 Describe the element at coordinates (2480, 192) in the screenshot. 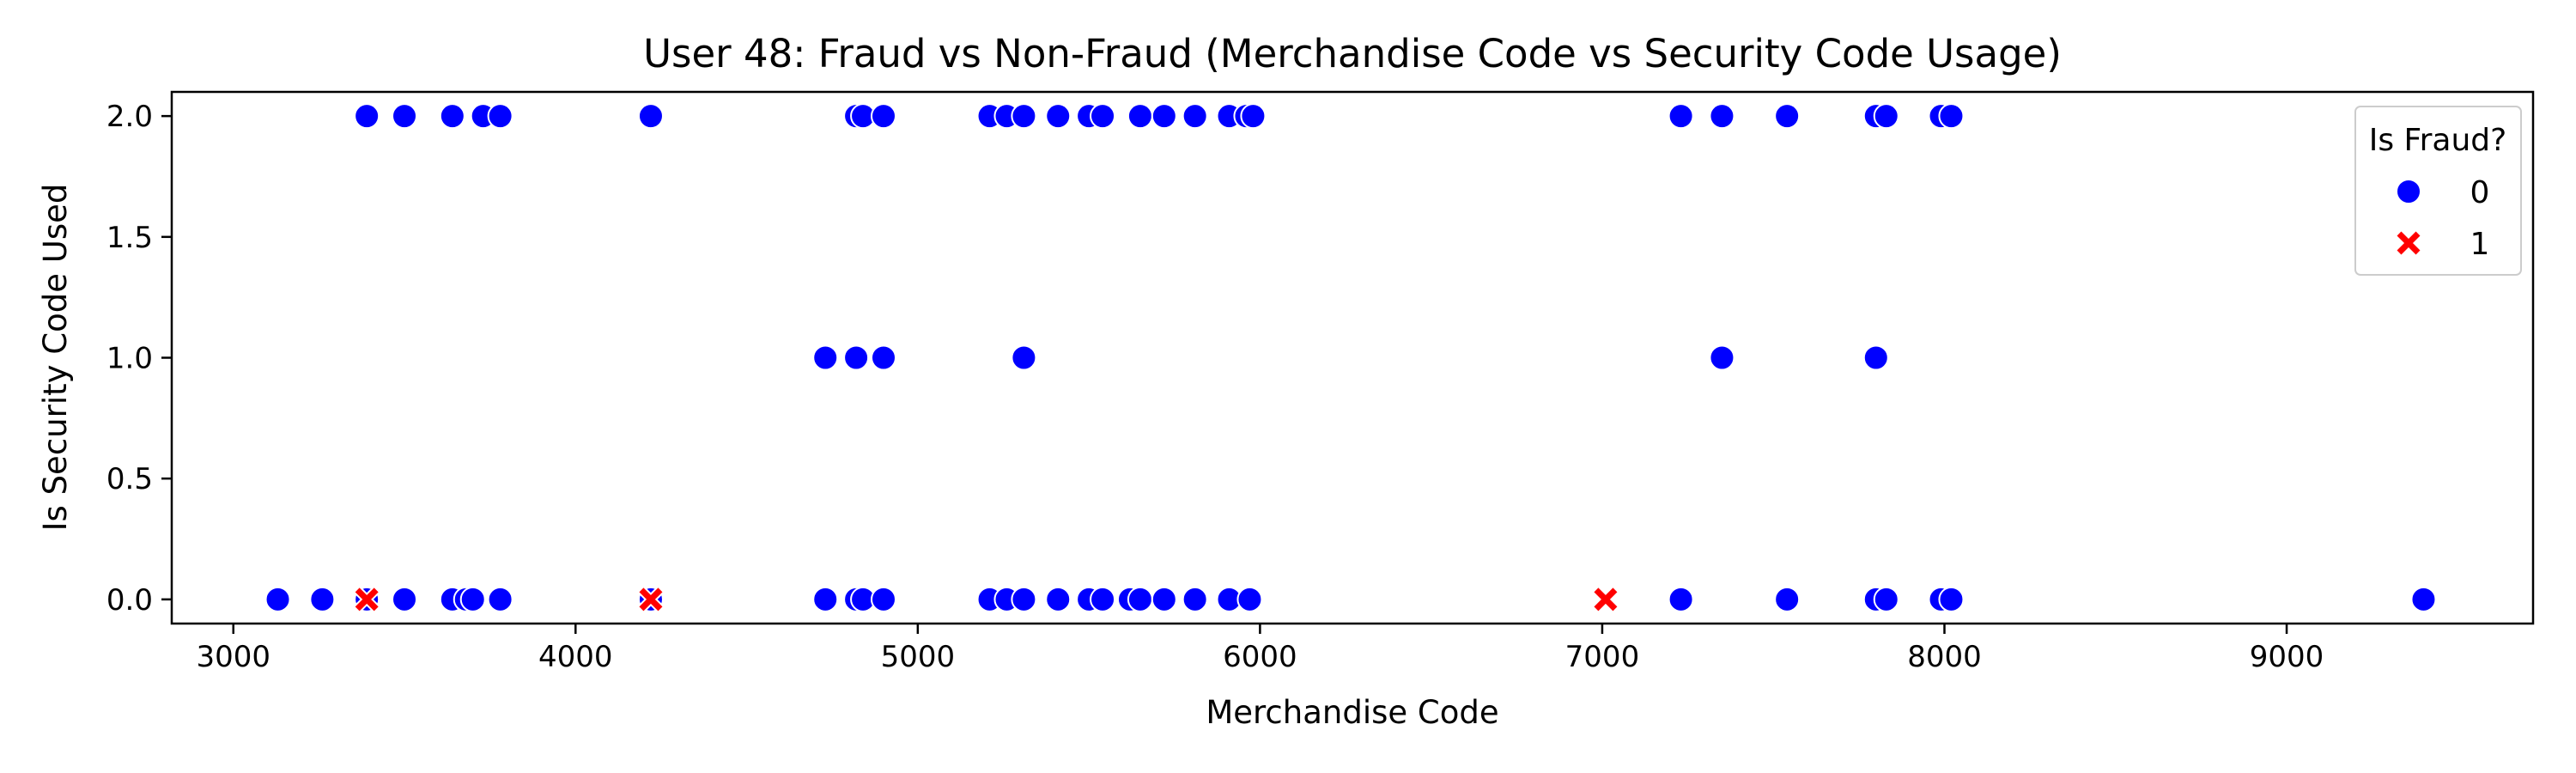

I see `legend-label: 0` at that location.